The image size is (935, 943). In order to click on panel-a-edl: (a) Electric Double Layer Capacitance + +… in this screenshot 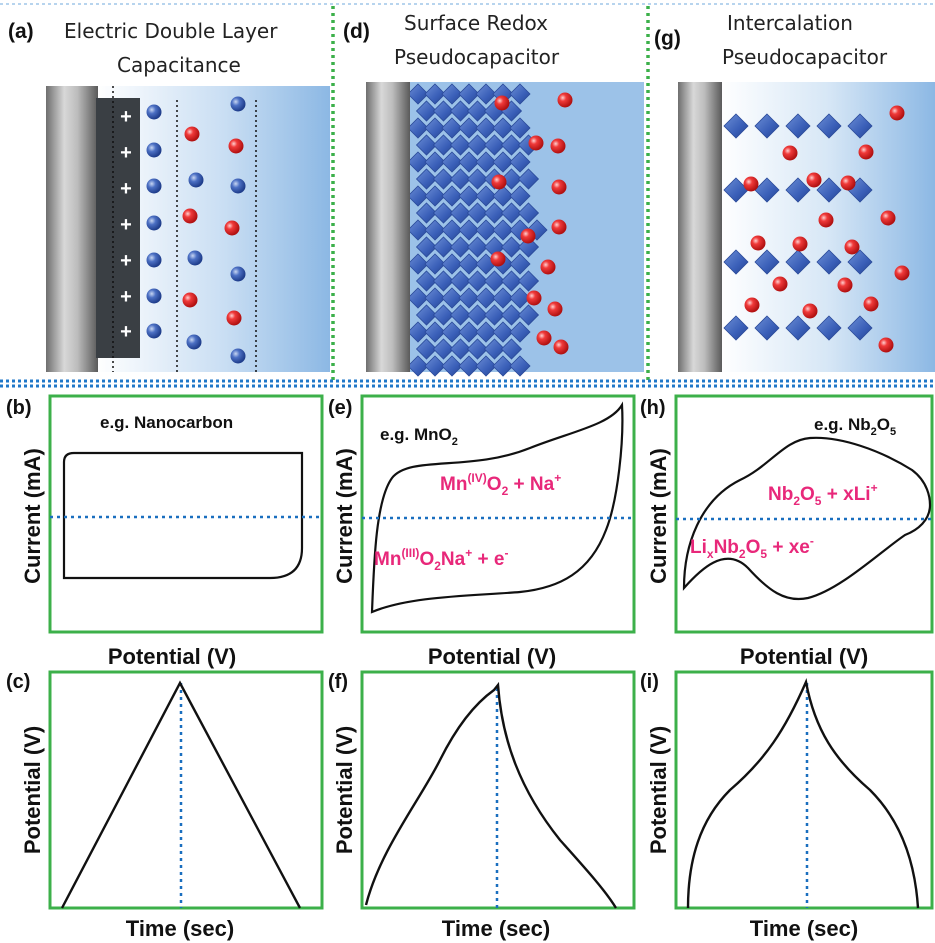, I will do `click(169, 195)`.